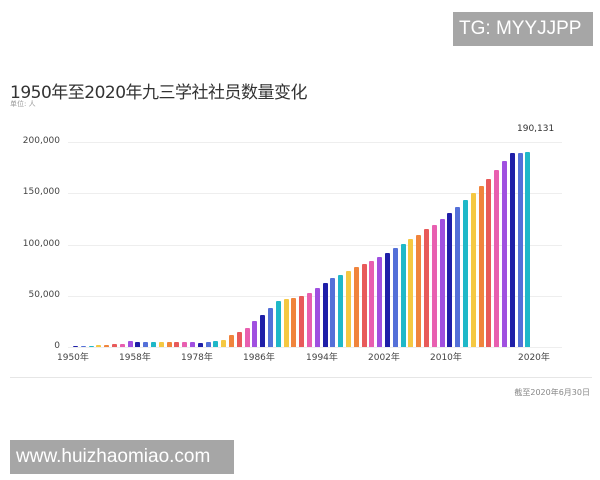 The width and height of the screenshot is (600, 480). I want to click on bar-1987, so click(270, 327).